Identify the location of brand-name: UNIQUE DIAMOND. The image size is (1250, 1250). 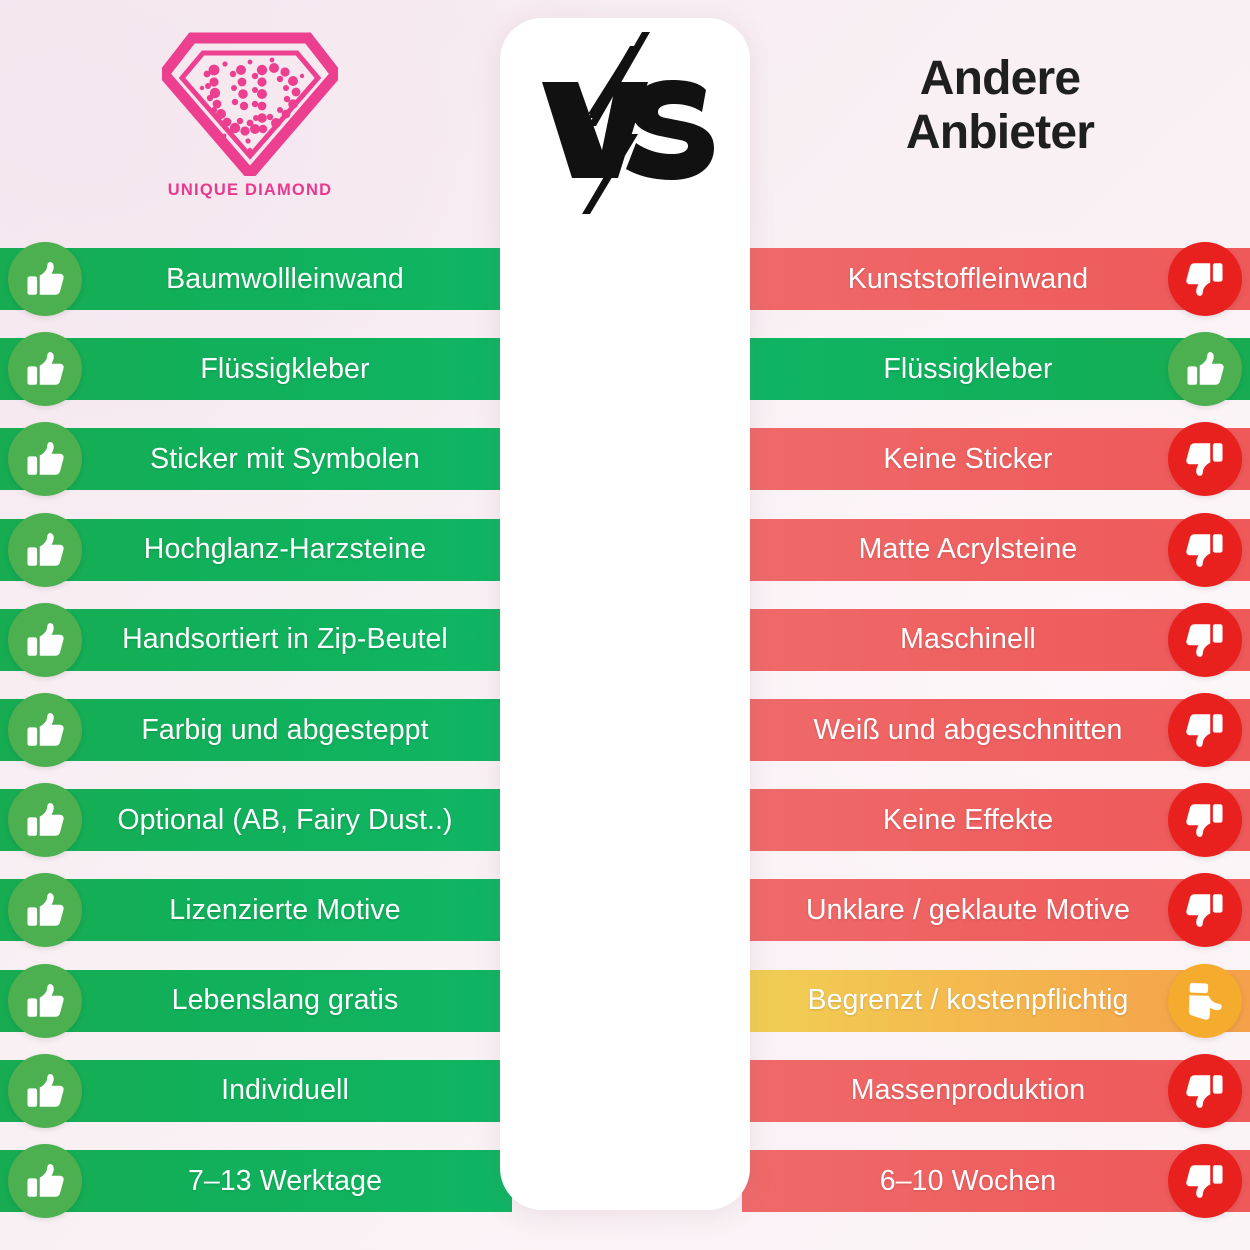
(250, 190).